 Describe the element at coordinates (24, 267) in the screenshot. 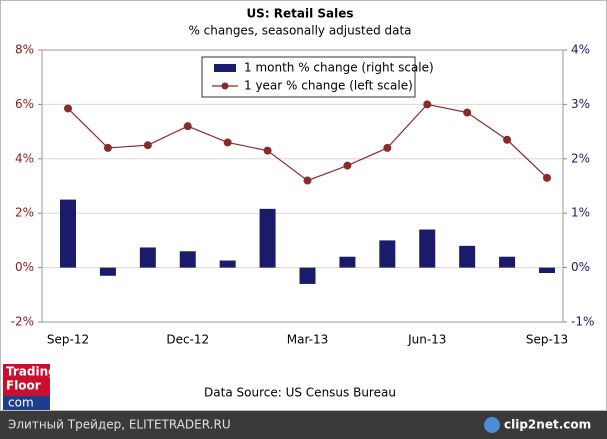

I see `y-tick-label: 0%` at that location.